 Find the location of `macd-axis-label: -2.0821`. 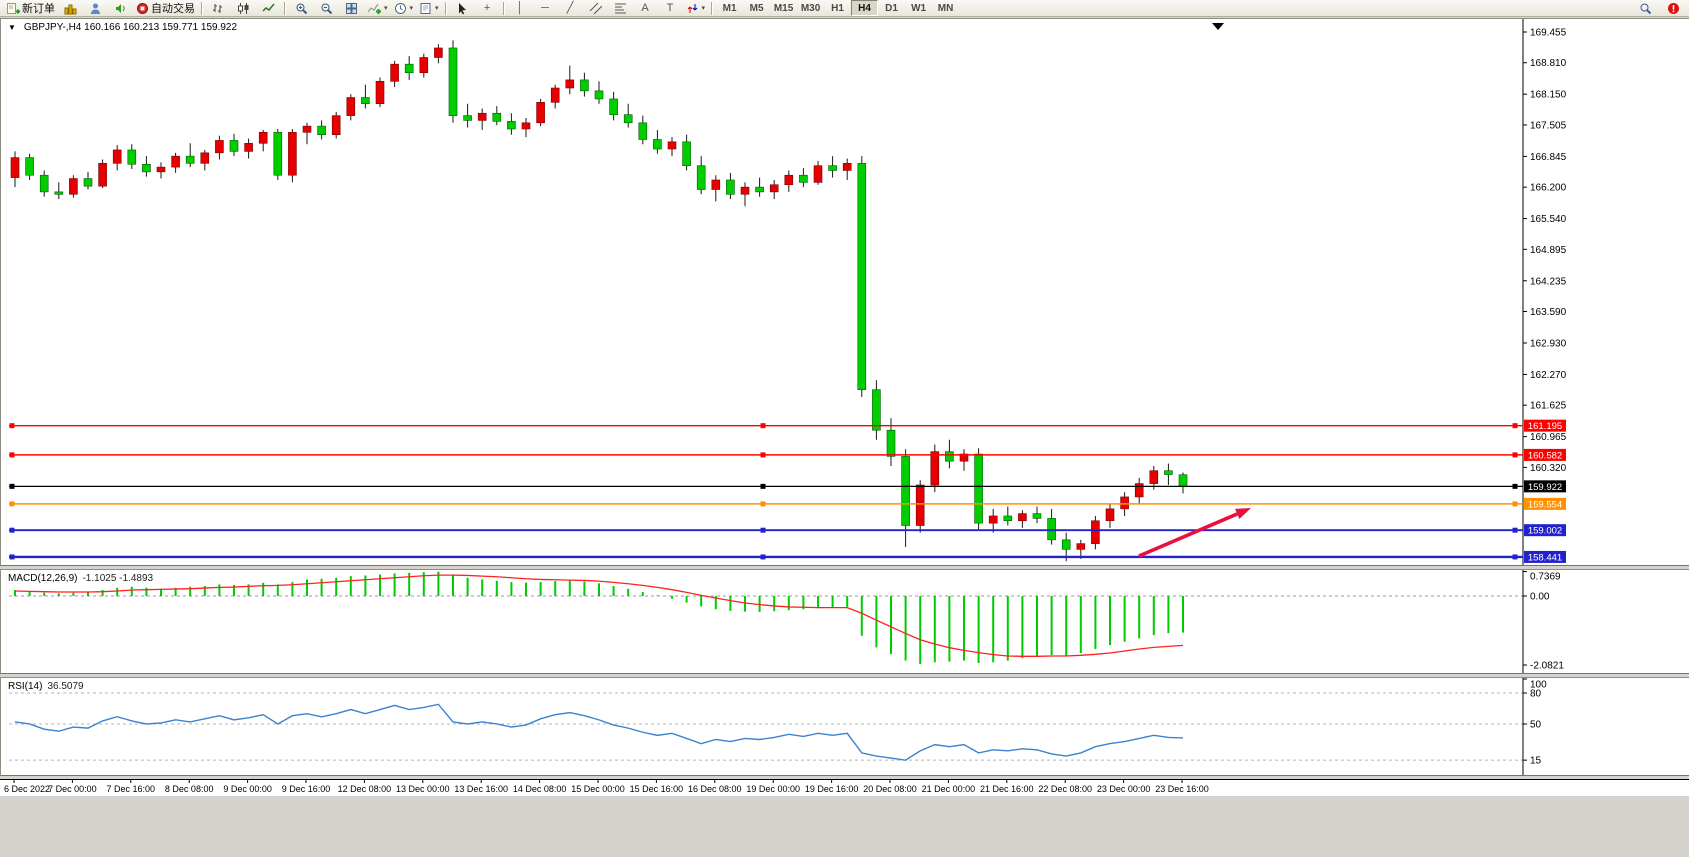

macd-axis-label: -2.0821 is located at coordinates (1547, 666).